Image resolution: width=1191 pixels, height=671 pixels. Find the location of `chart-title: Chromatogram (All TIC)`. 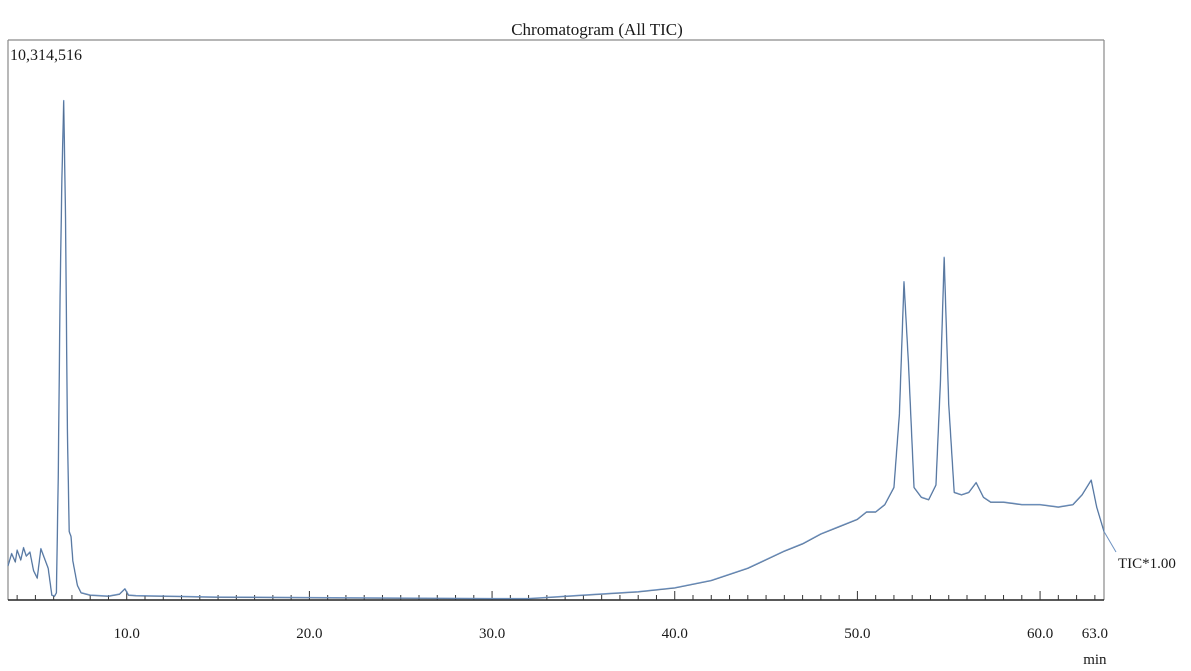

chart-title: Chromatogram (All TIC) is located at coordinates (597, 29).